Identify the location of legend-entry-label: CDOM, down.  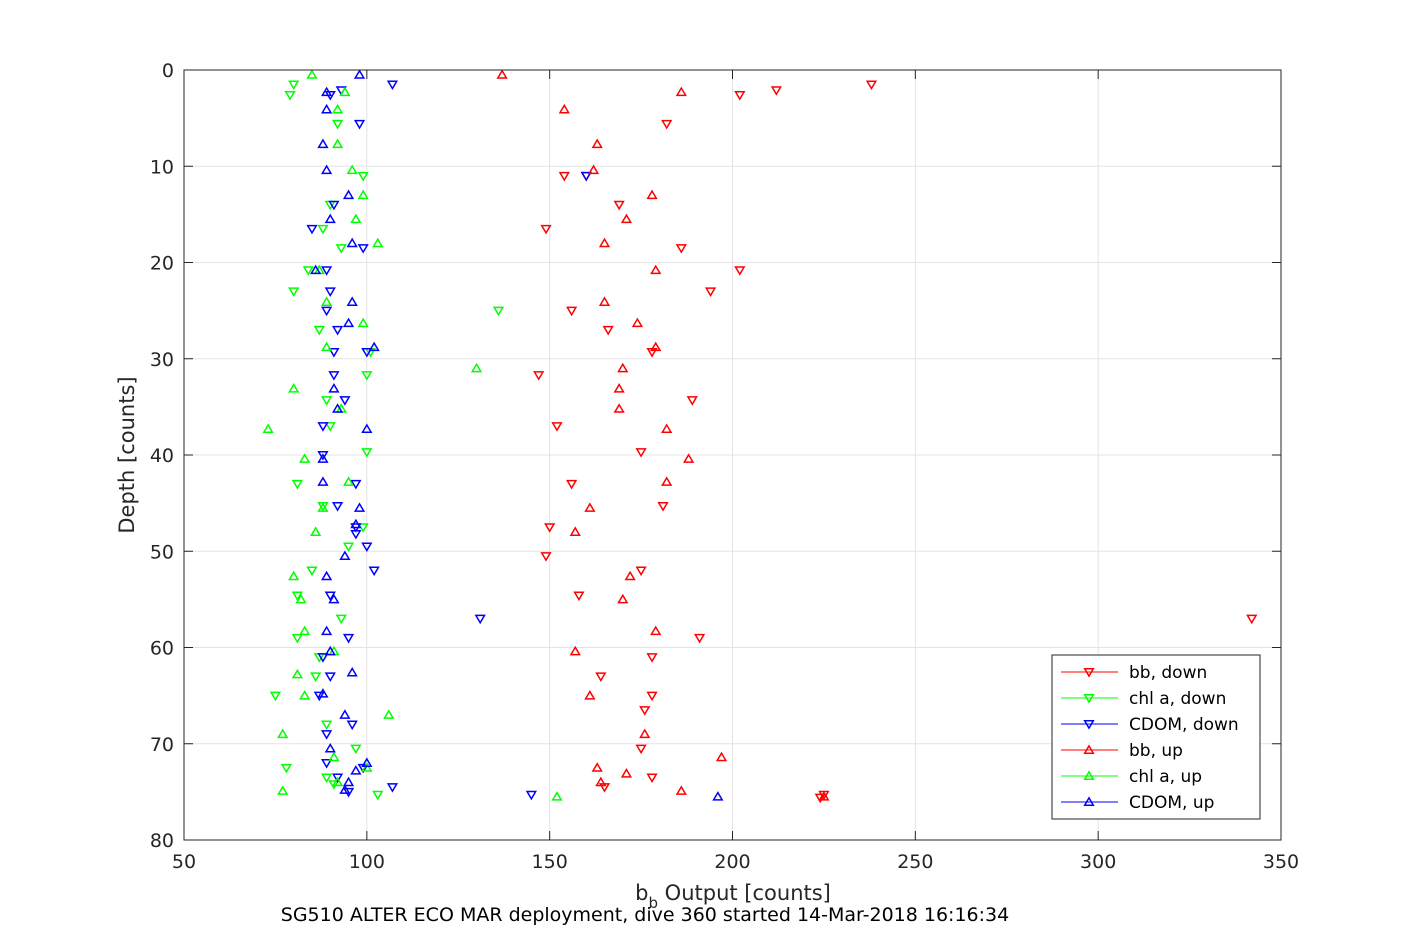
(1184, 725).